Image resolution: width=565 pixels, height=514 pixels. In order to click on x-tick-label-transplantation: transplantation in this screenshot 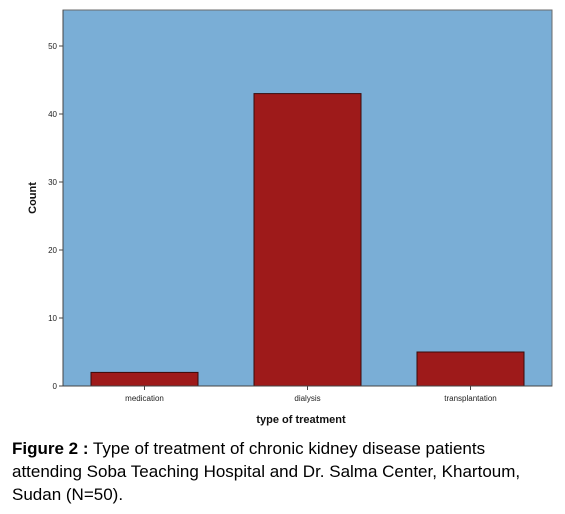, I will do `click(470, 398)`.